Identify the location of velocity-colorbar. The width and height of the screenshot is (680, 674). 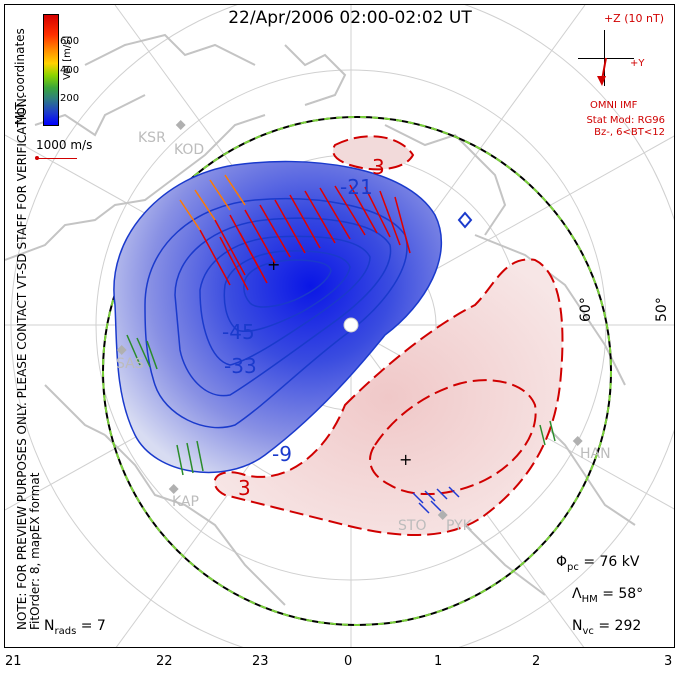
(51, 70).